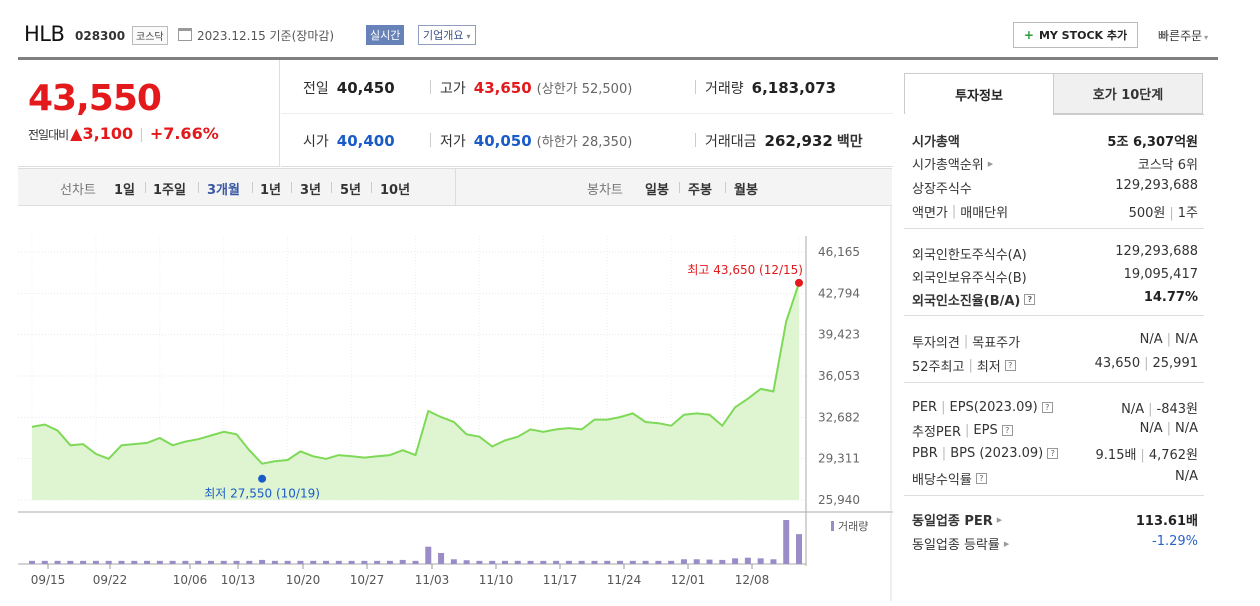 The width and height of the screenshot is (1260, 606). What do you see at coordinates (746, 190) in the screenshot?
I see `candle-monthly: 월봉` at bounding box center [746, 190].